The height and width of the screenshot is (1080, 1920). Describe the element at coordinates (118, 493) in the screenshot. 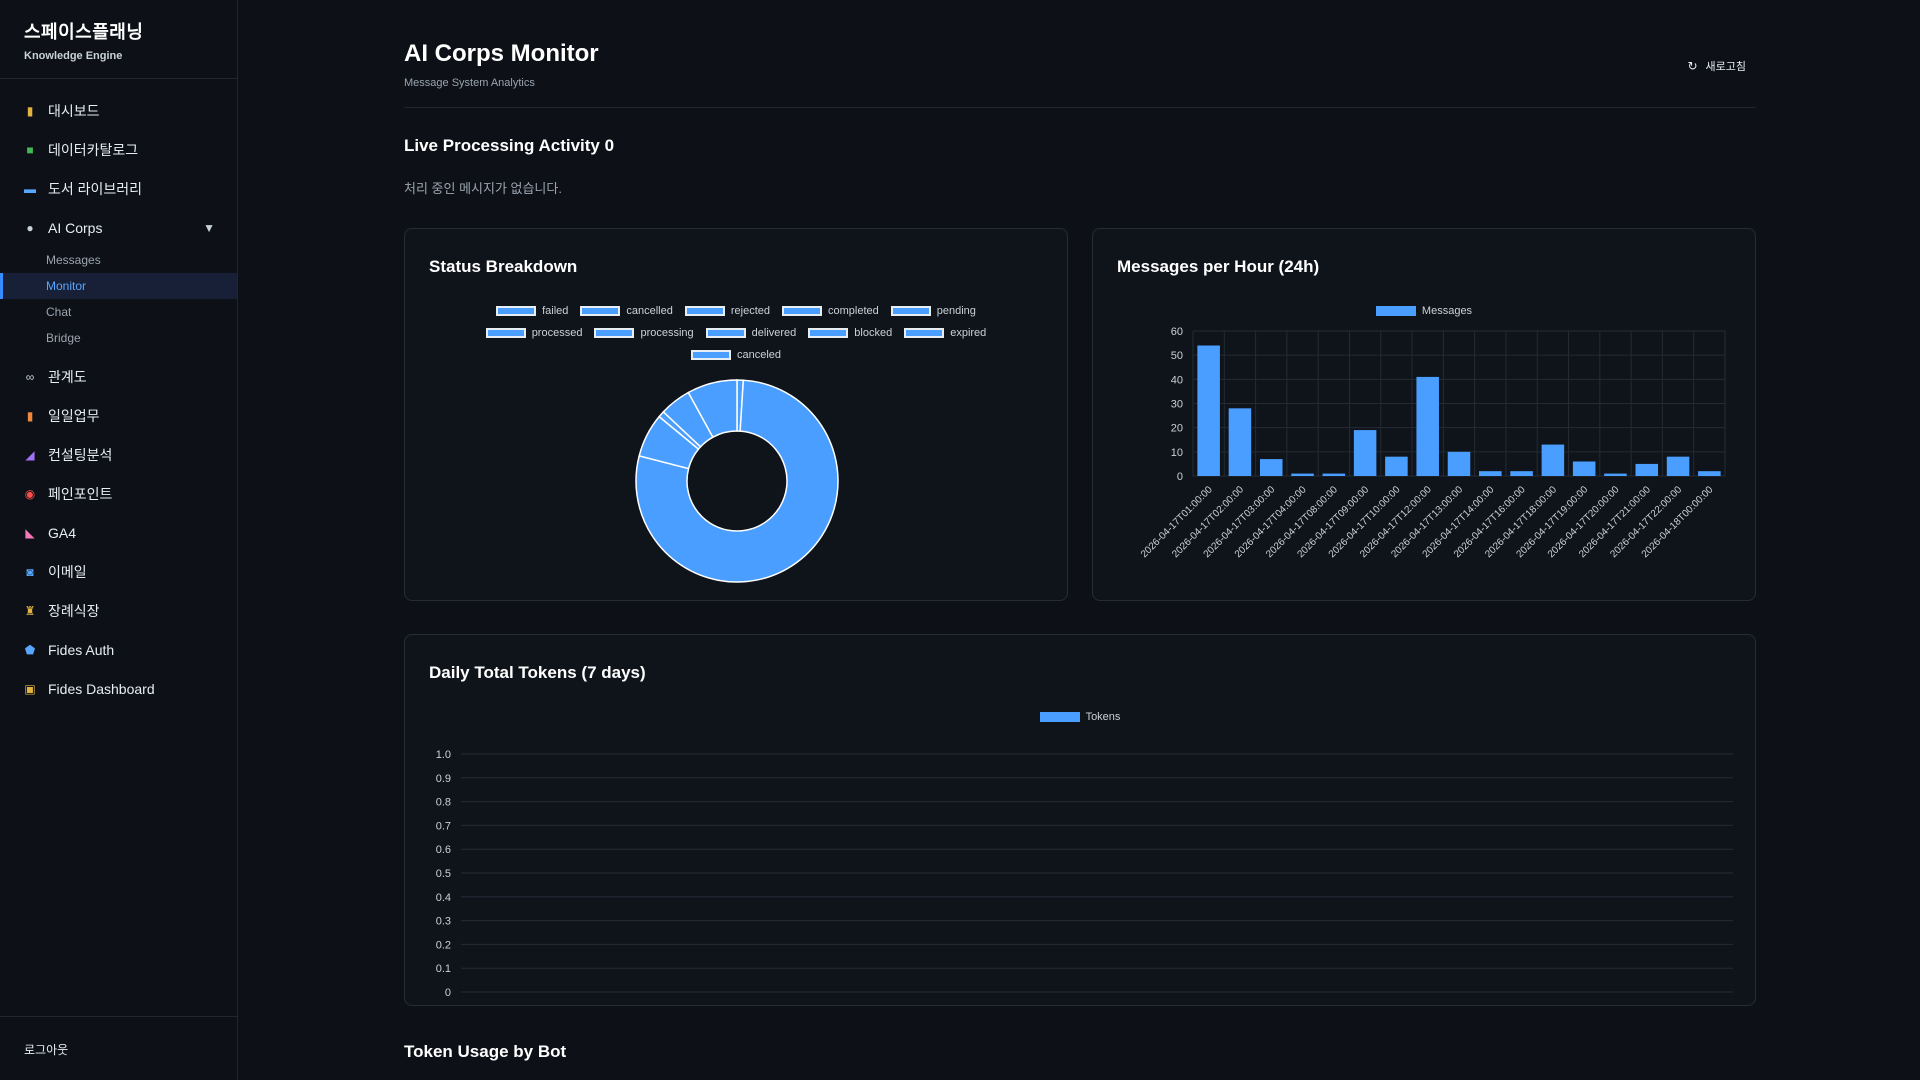

I see `sidebar-item-7: ◉ 페인포인트` at that location.